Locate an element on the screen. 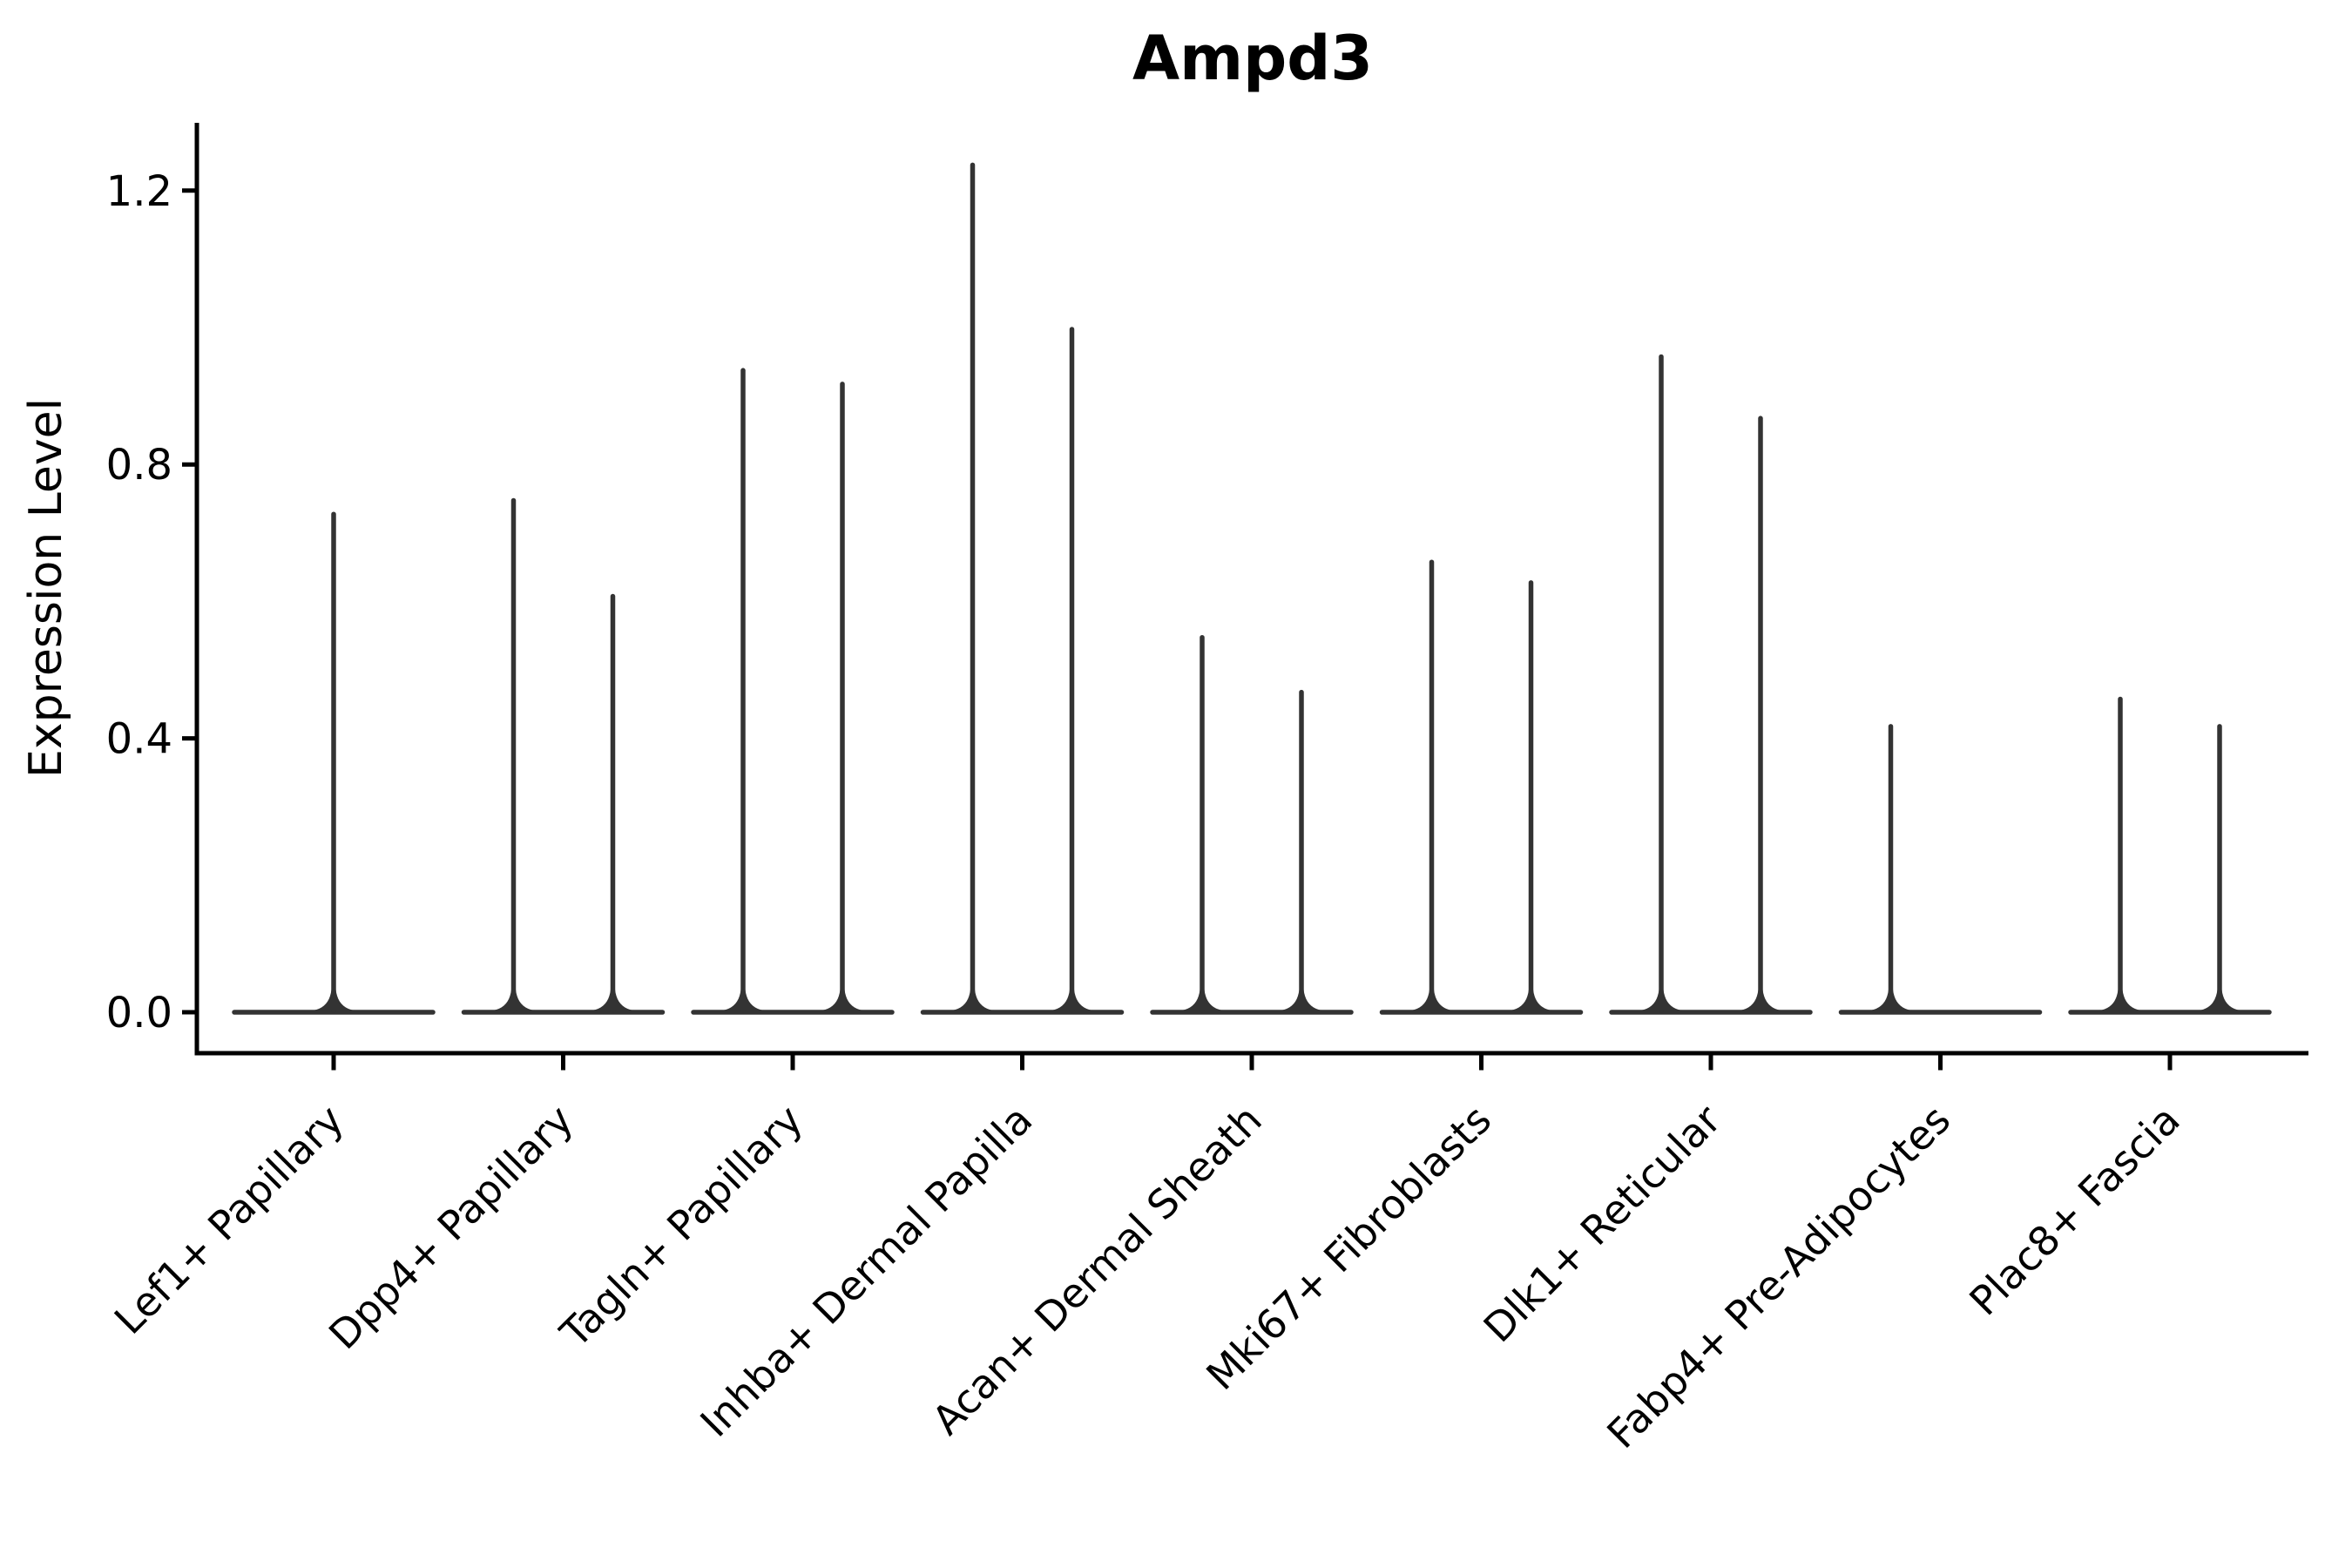 The image size is (2352, 1568). x-tick-label: Dlk1+ Reticular is located at coordinates (1602, 1223).